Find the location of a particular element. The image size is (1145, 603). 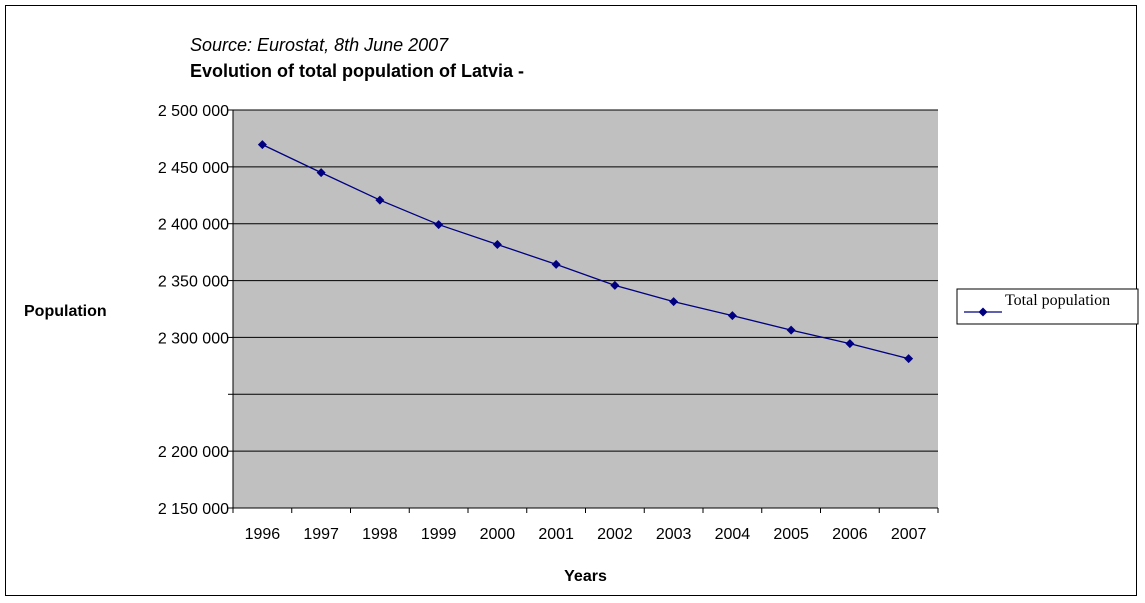

legend-marker is located at coordinates (983, 312).